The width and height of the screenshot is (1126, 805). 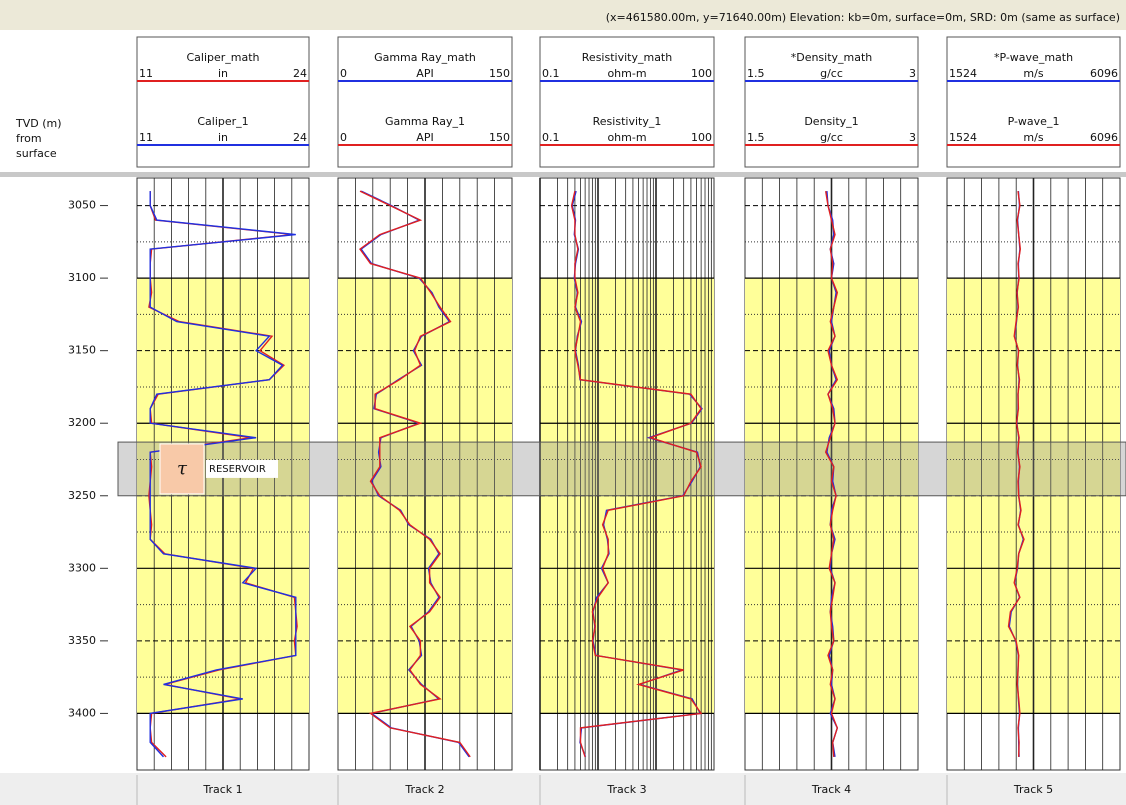 I want to click on track-name: Track 2, so click(x=424, y=789).